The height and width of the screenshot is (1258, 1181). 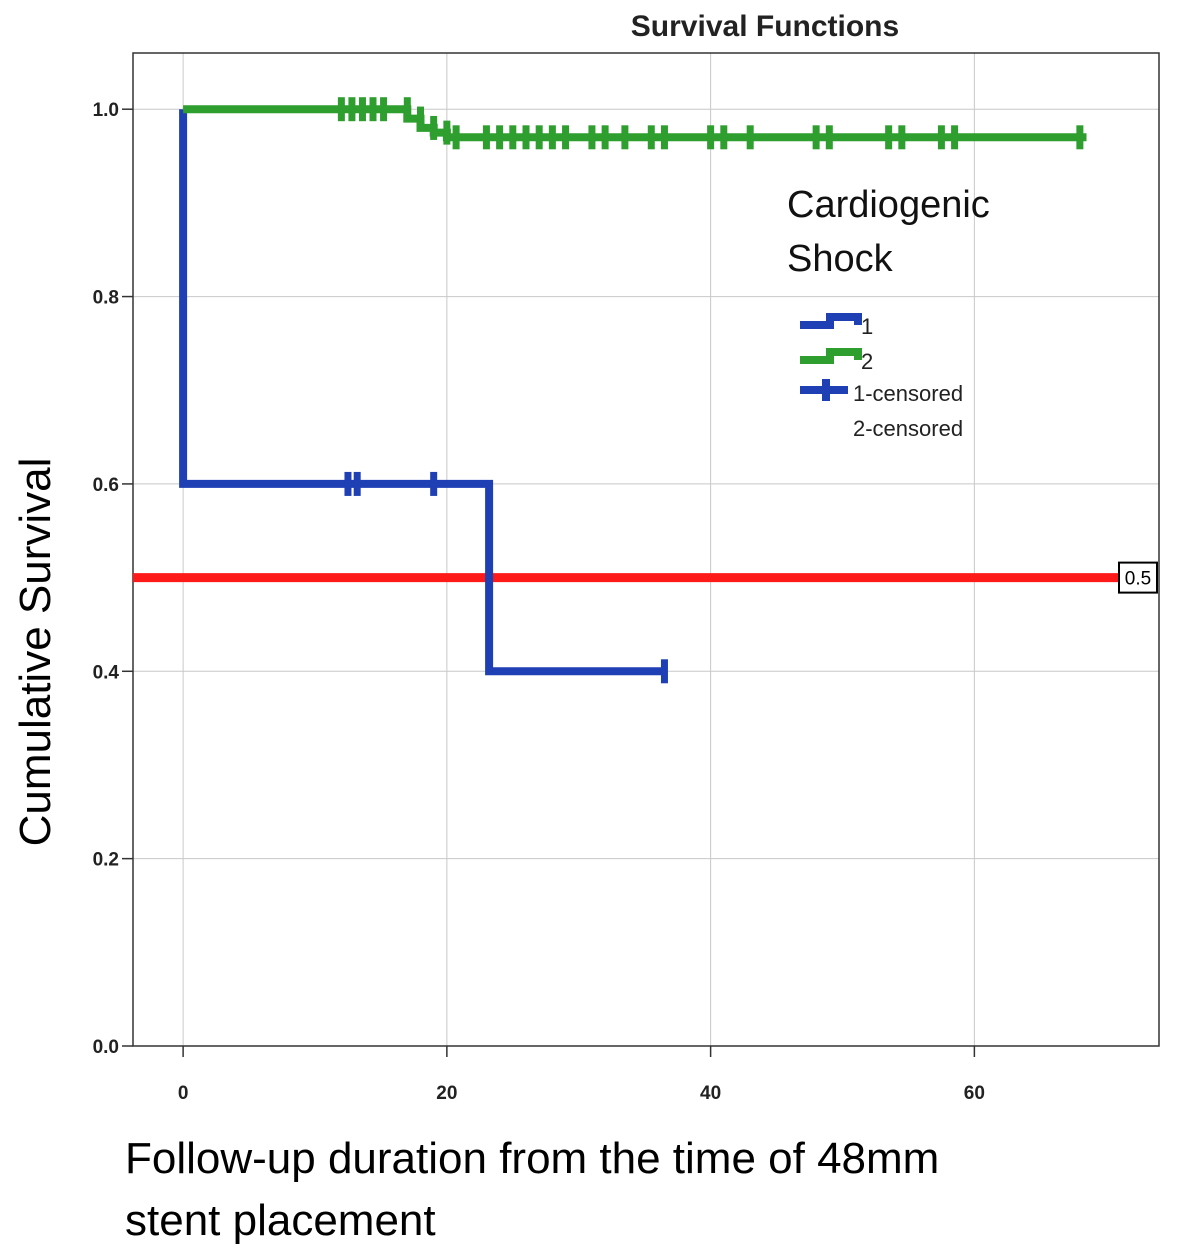 What do you see at coordinates (645, 577) in the screenshot?
I see `reference-line-group: 0.5` at bounding box center [645, 577].